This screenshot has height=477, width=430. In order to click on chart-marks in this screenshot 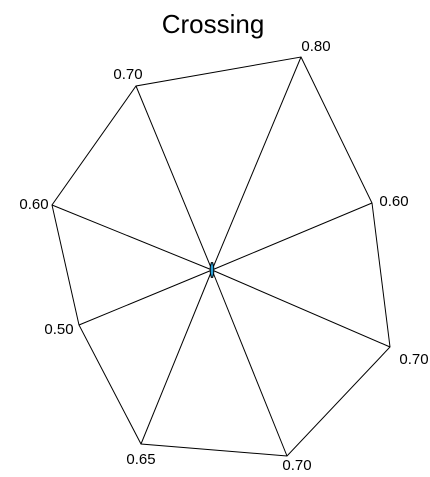, I will do `click(212, 270)`.